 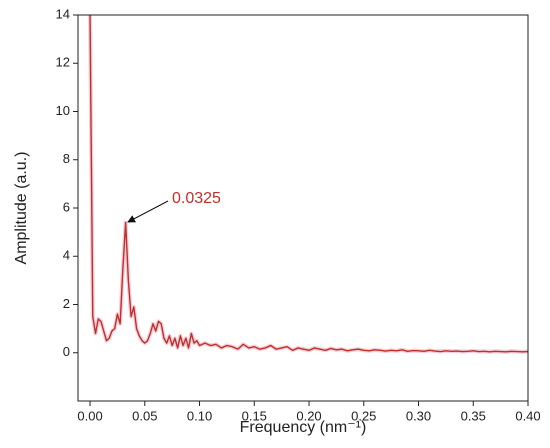 I want to click on x-tick-label: 0.15, so click(x=254, y=415).